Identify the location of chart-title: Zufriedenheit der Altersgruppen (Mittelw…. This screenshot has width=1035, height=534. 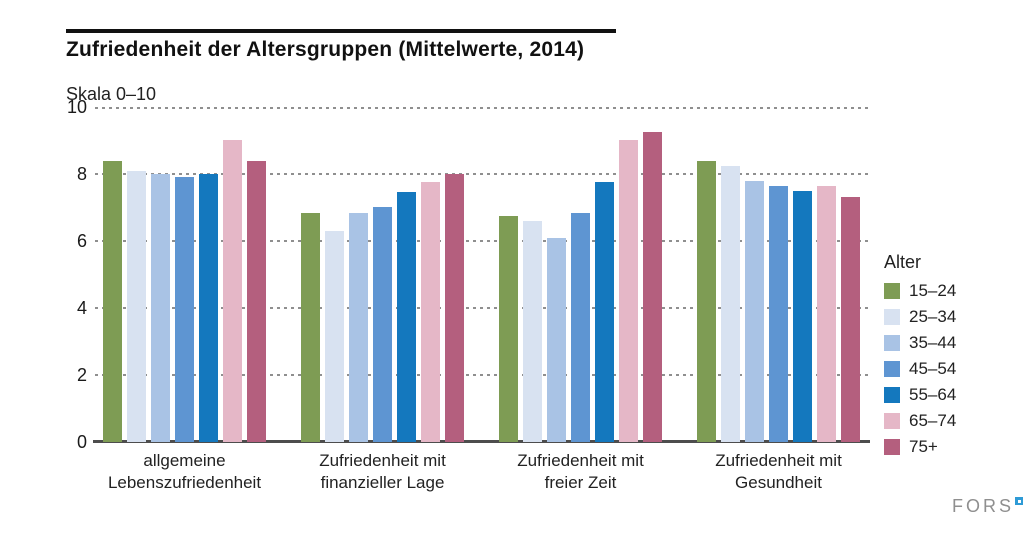
(325, 49).